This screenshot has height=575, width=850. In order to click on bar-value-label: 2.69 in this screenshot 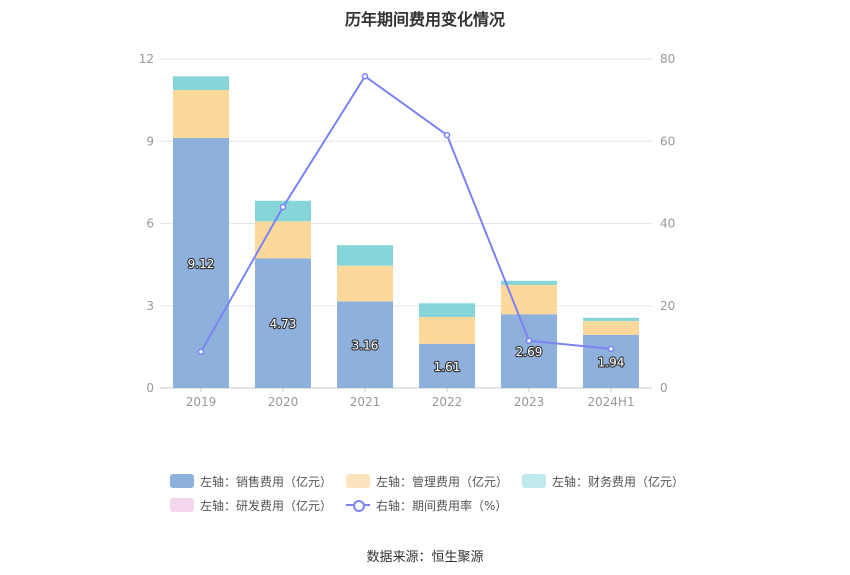, I will do `click(529, 352)`.